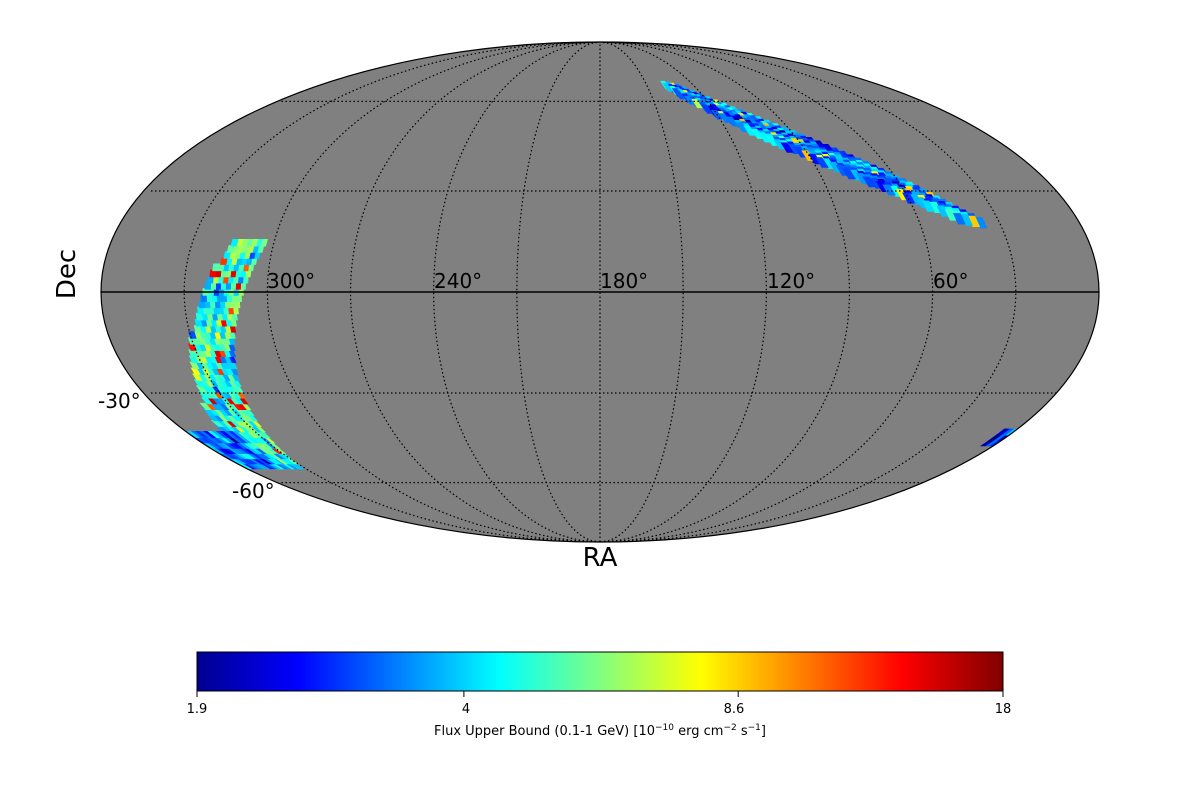  What do you see at coordinates (291, 281) in the screenshot?
I see `ra-tick-label: 300°` at bounding box center [291, 281].